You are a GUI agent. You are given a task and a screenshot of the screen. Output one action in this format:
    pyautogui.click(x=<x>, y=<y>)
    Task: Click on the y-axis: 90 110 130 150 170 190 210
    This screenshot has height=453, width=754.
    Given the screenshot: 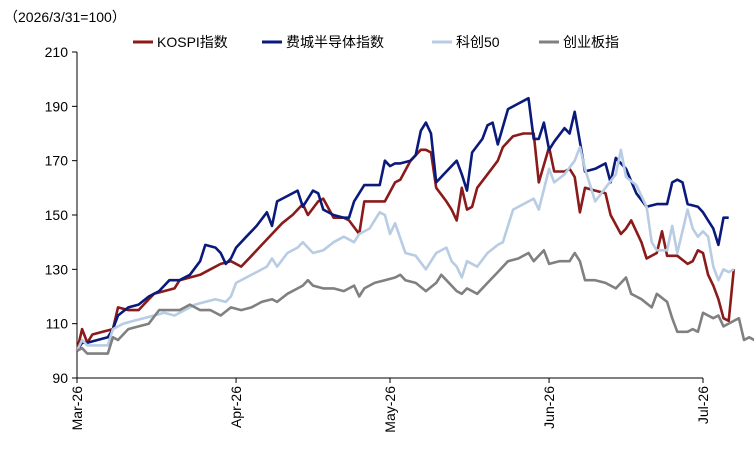 What is the action you would take?
    pyautogui.click(x=61, y=215)
    